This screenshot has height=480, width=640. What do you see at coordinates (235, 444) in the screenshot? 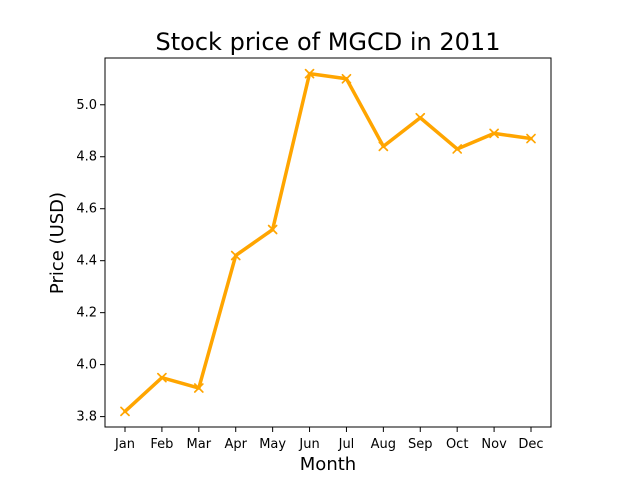
I see `x-tick-label: Apr` at bounding box center [235, 444].